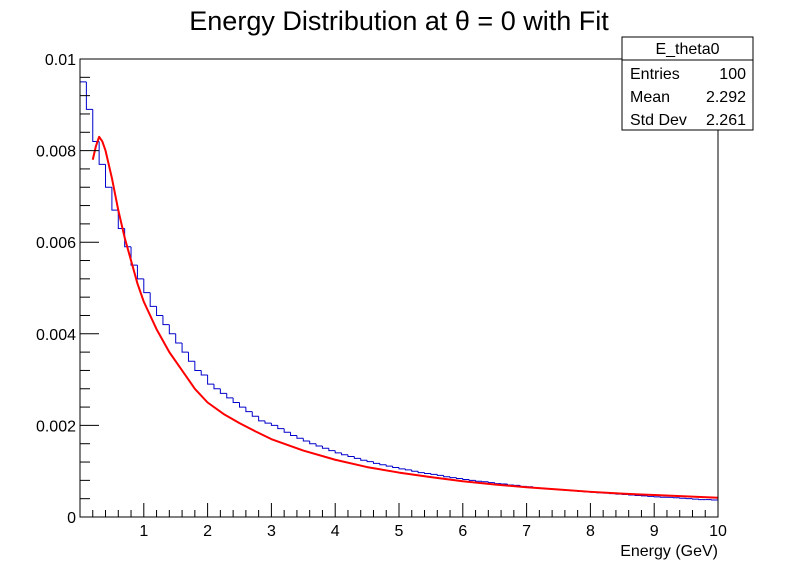 This screenshot has height=575, width=798. I want to click on x-tick-label: 5, so click(399, 531).